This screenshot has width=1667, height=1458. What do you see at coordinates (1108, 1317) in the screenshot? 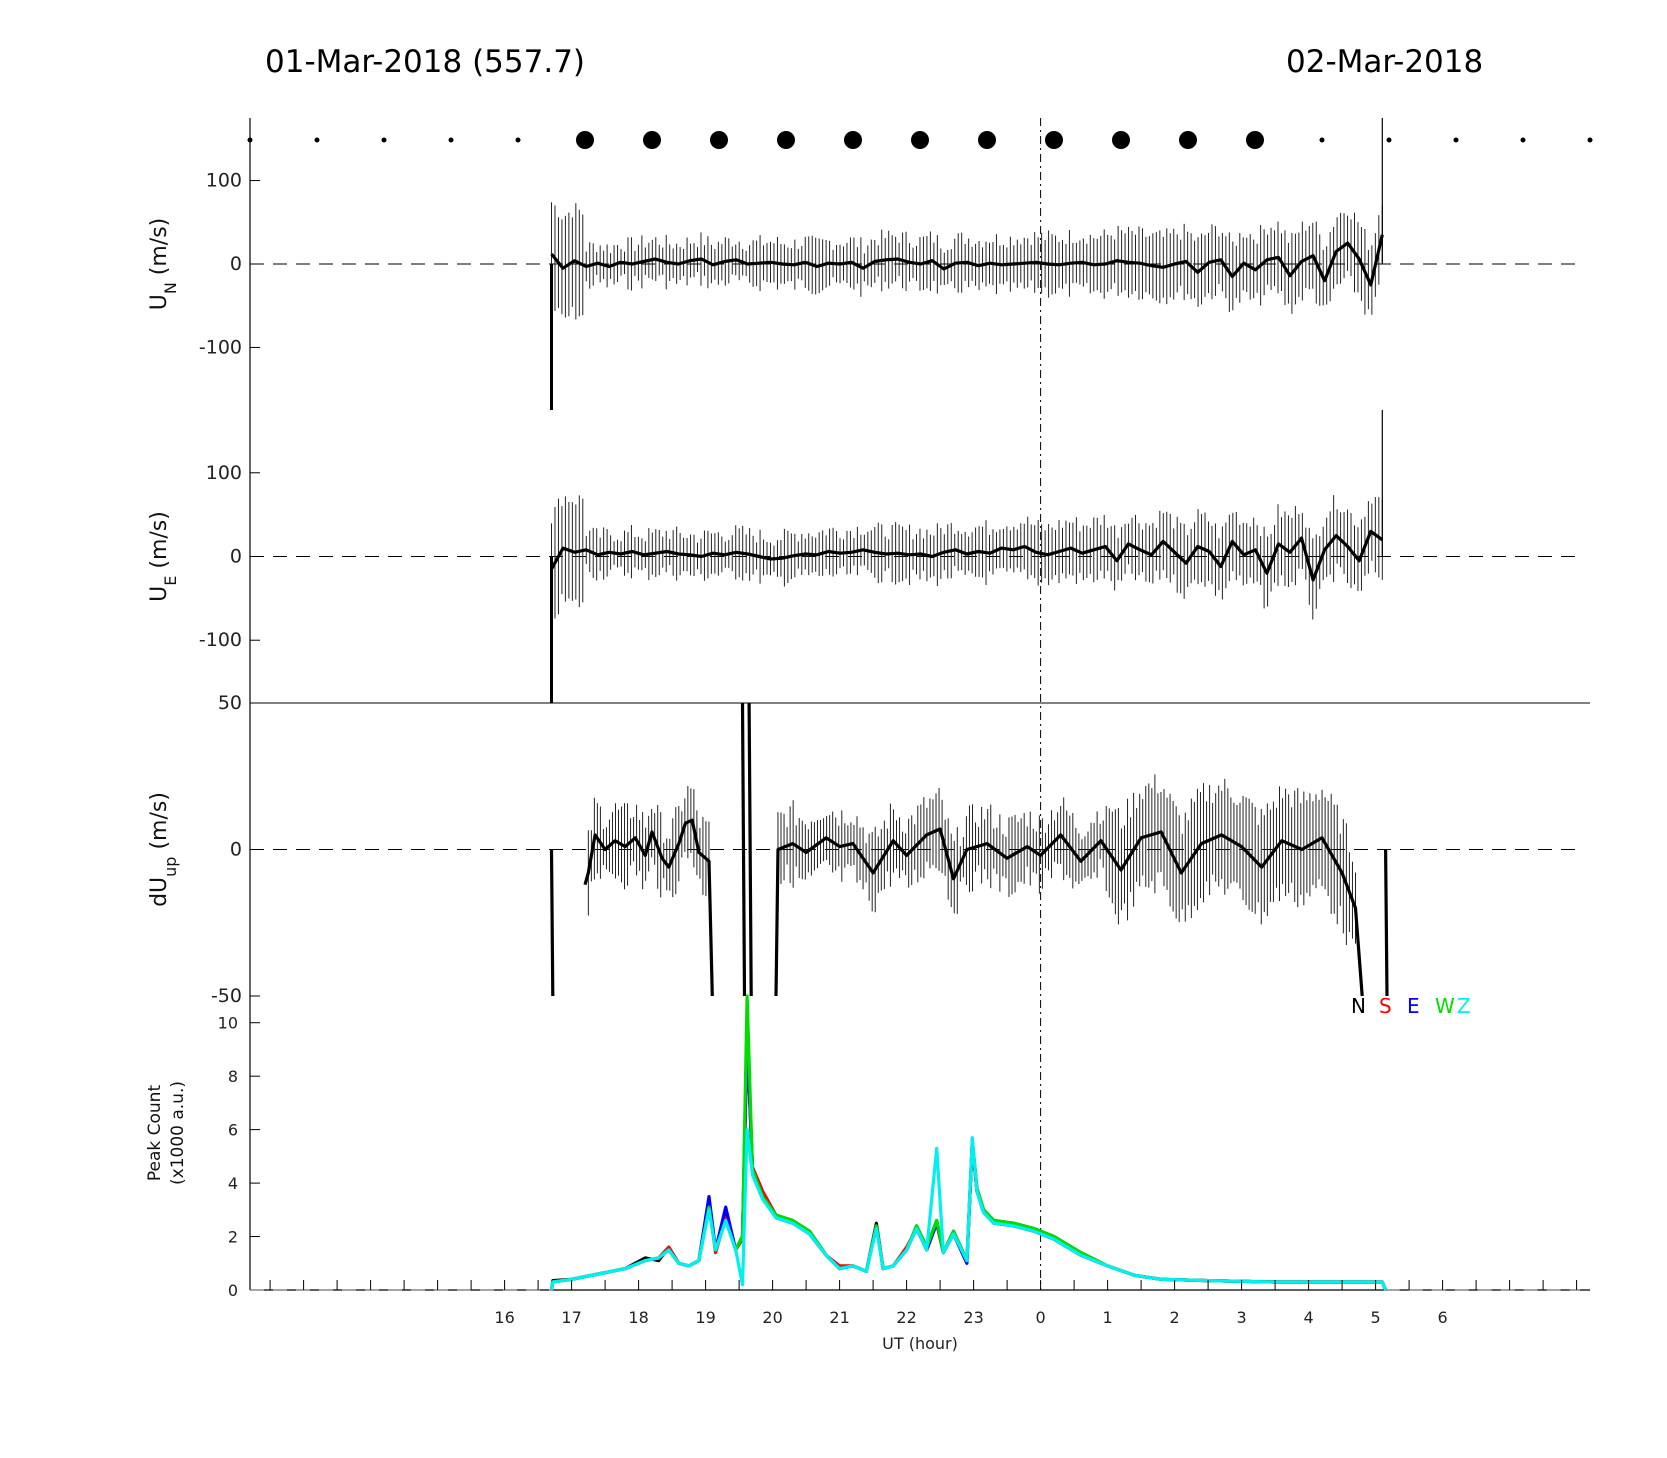
I see `x-tick-label: 1` at bounding box center [1108, 1317].